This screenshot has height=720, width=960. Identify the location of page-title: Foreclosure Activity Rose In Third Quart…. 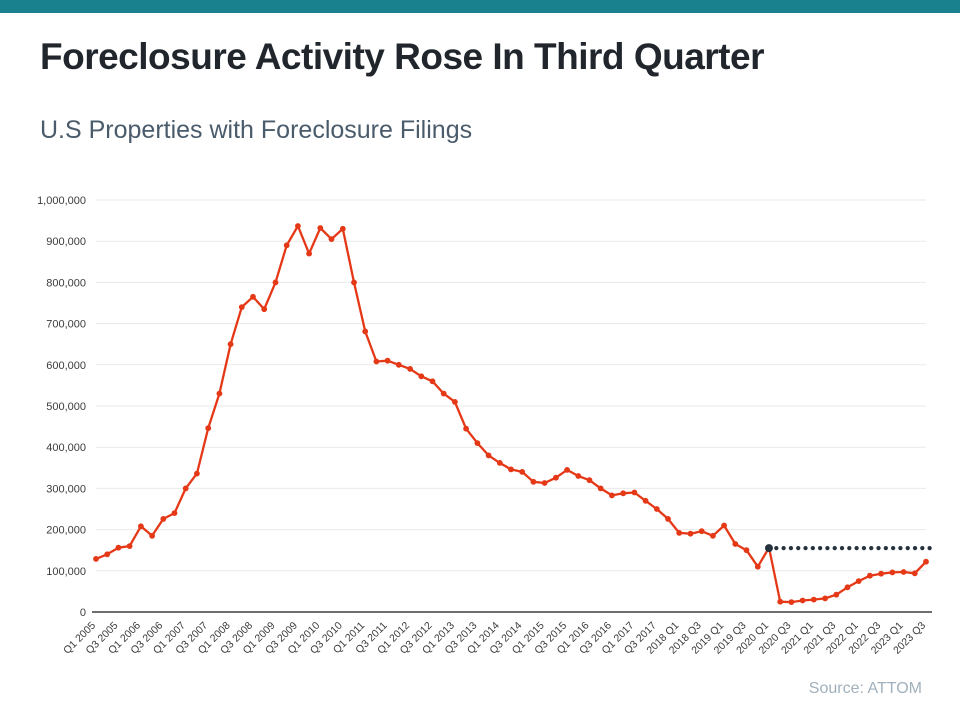
(402, 56).